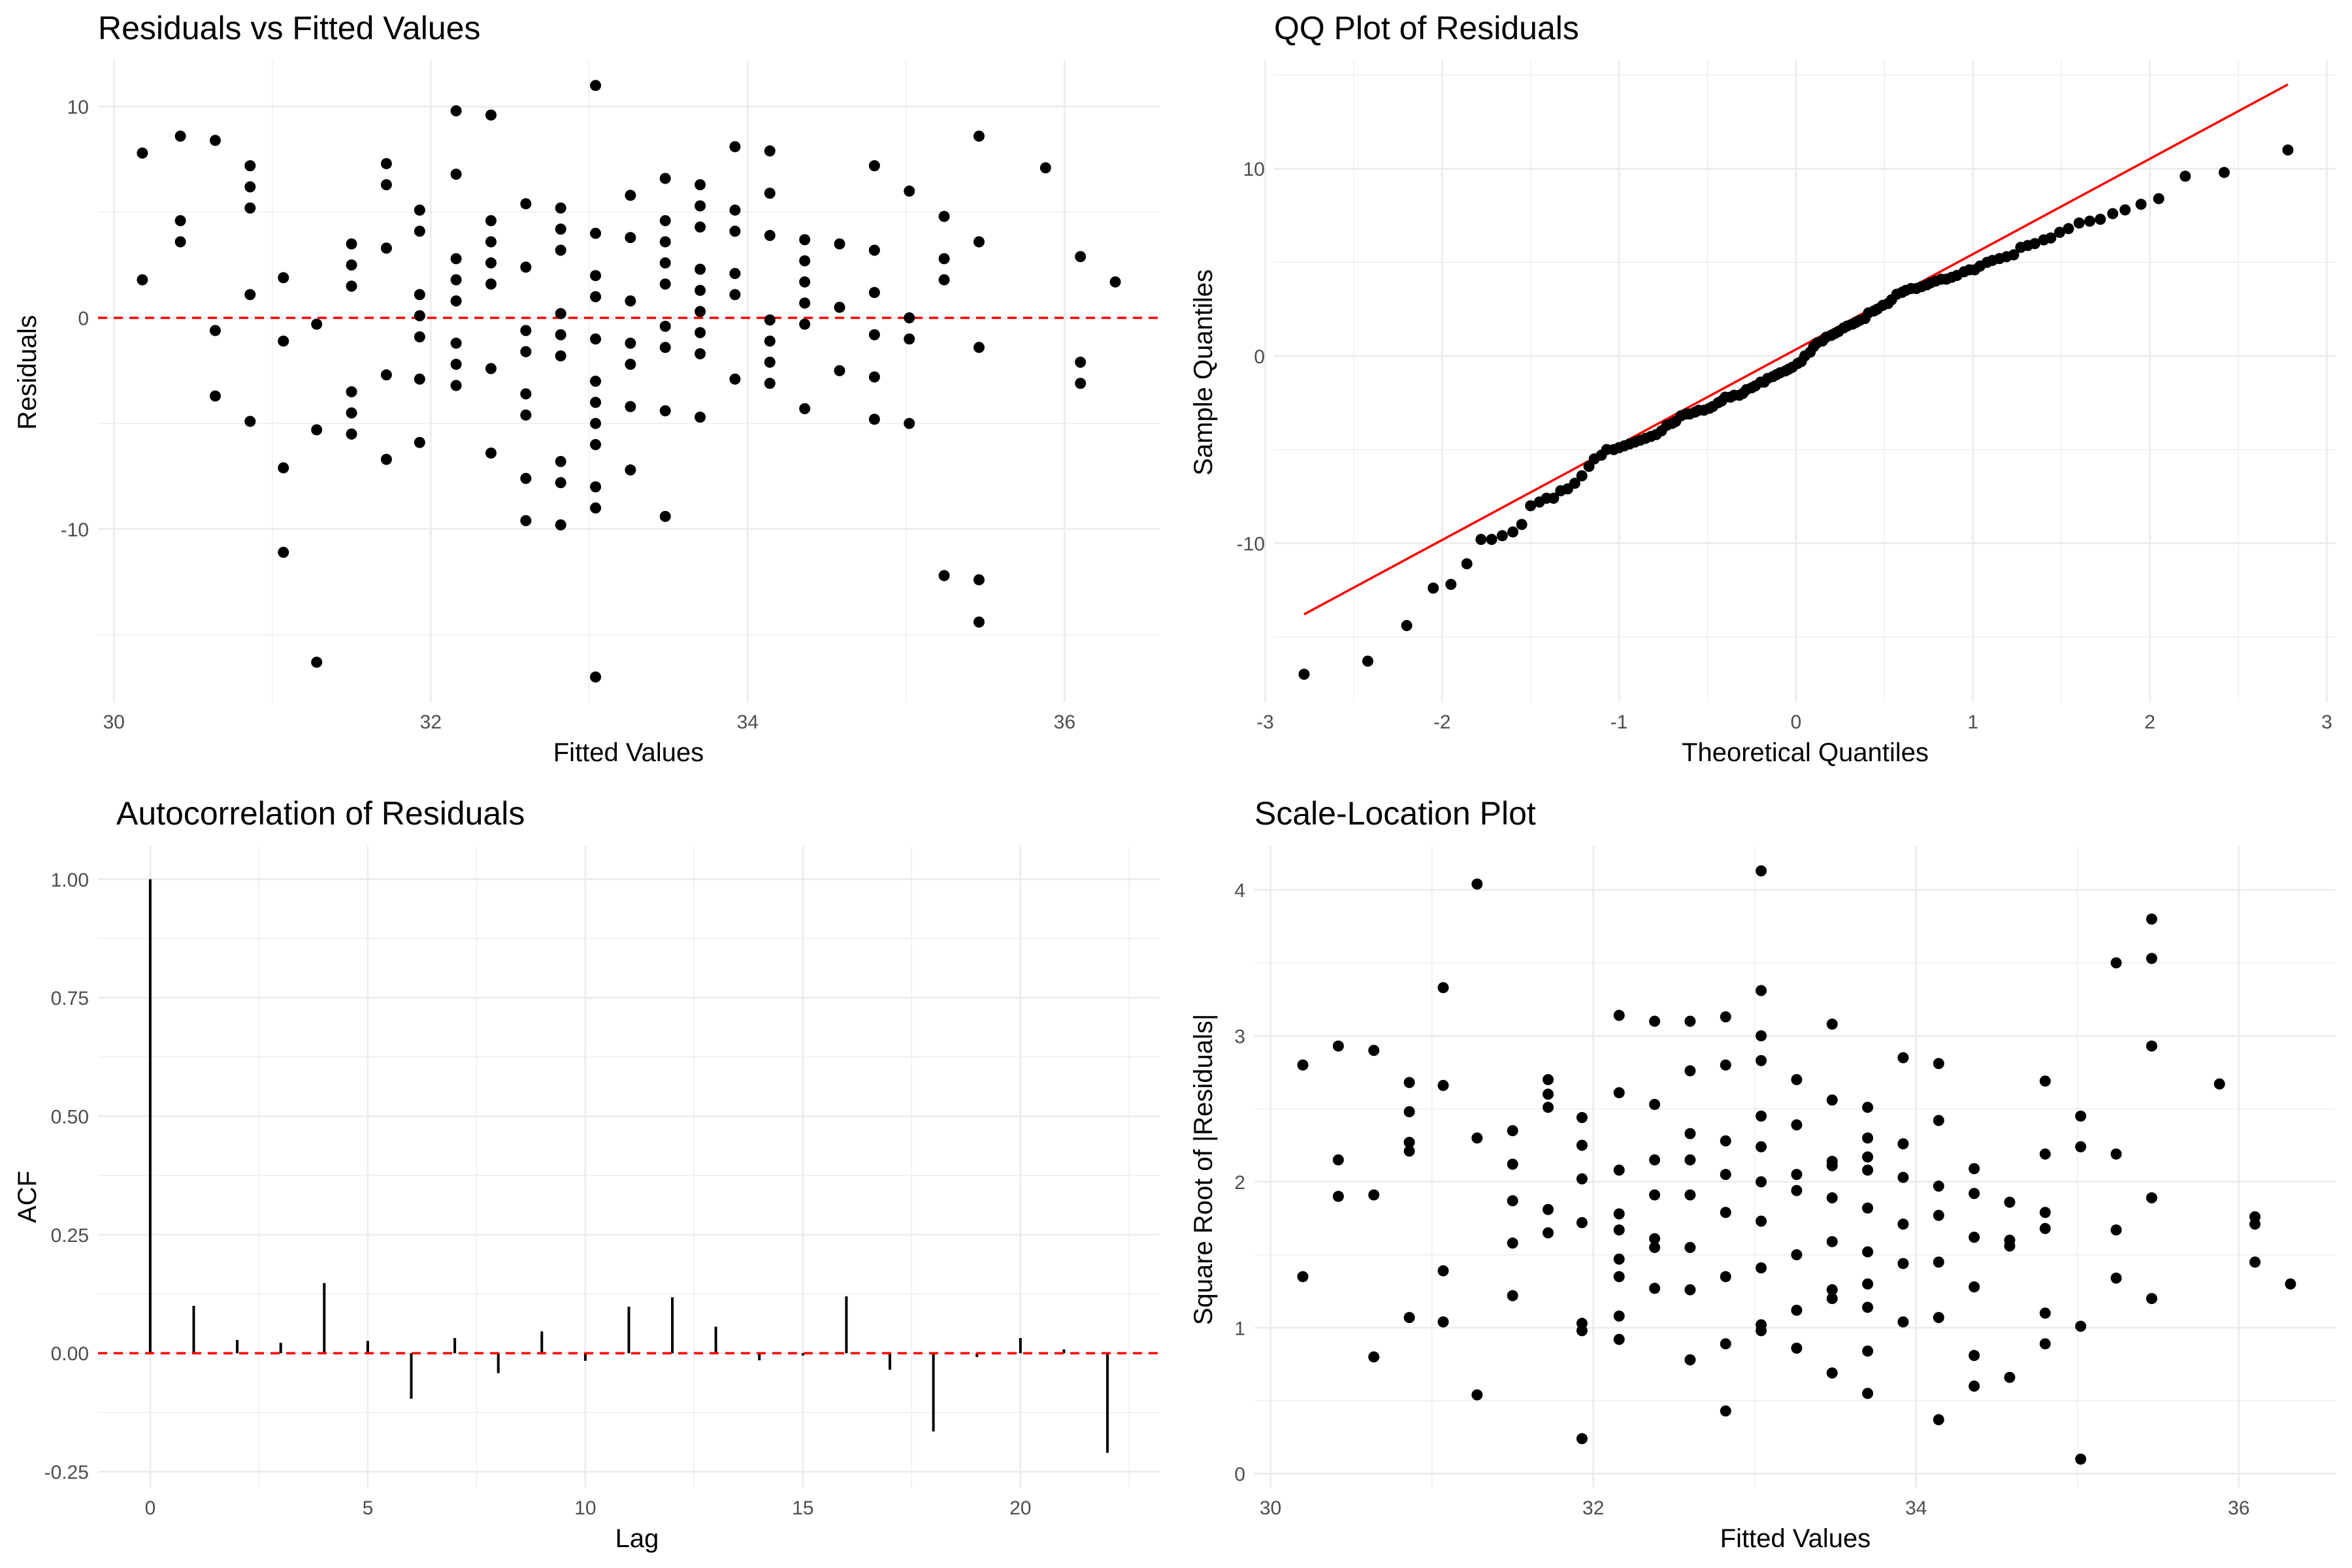  Describe the element at coordinates (289, 28) in the screenshot. I see `chart-title: Residuals vs Fitted Values` at that location.